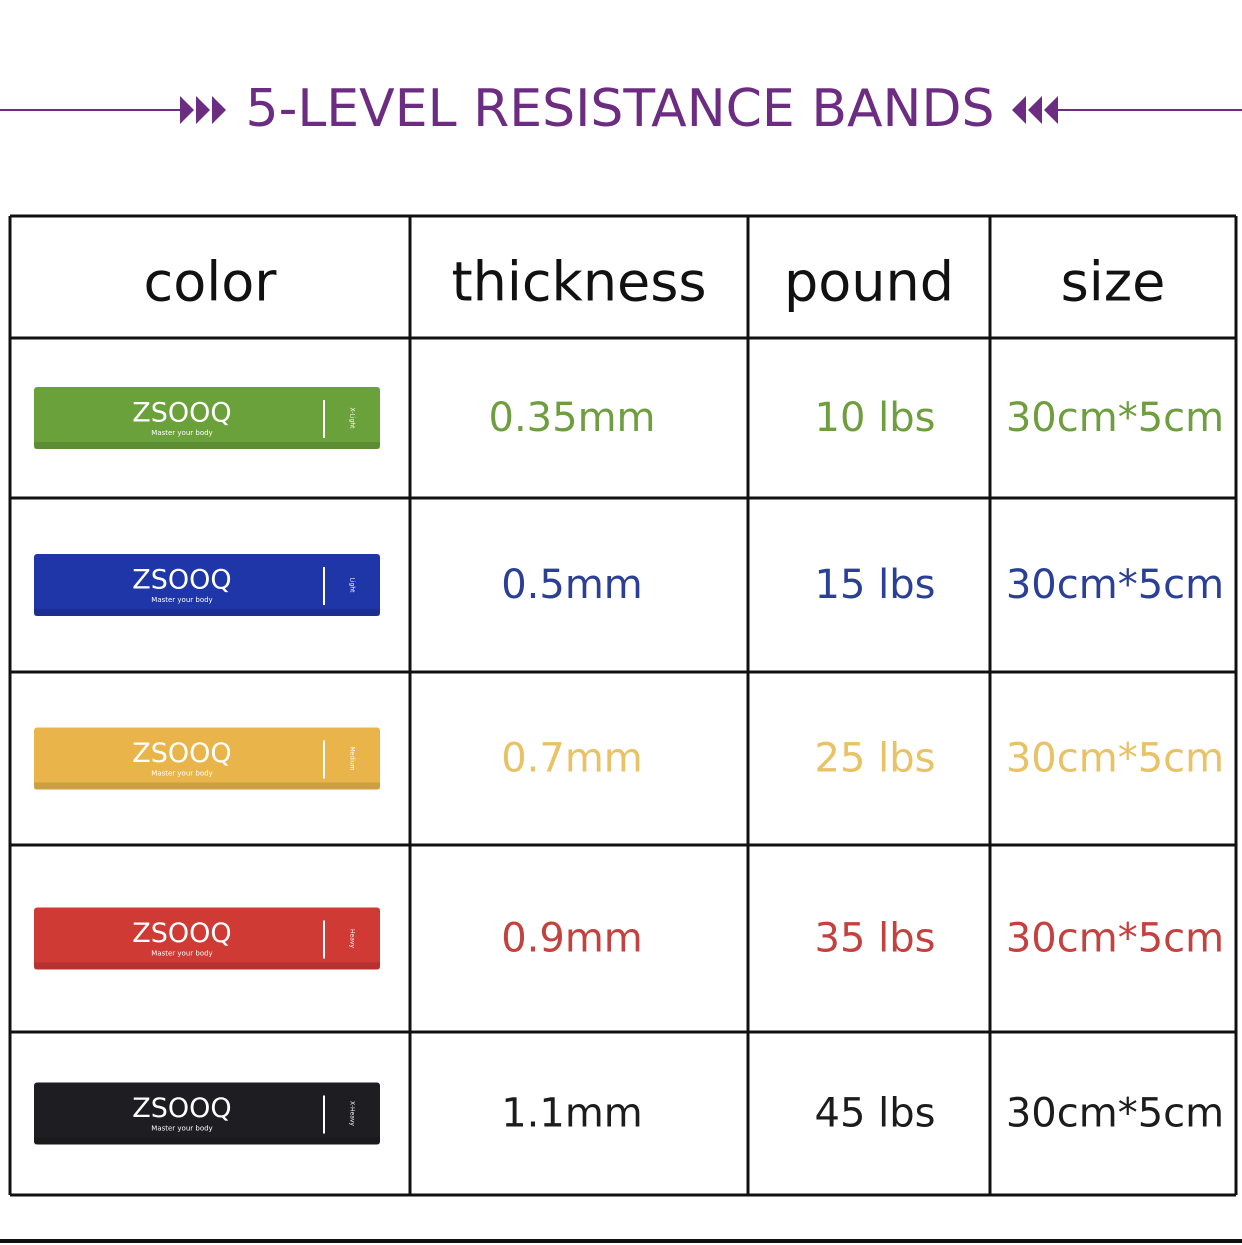 This screenshot has height=1245, width=1242. What do you see at coordinates (572, 1114) in the screenshot?
I see `cell-thickness: 1.1mm` at bounding box center [572, 1114].